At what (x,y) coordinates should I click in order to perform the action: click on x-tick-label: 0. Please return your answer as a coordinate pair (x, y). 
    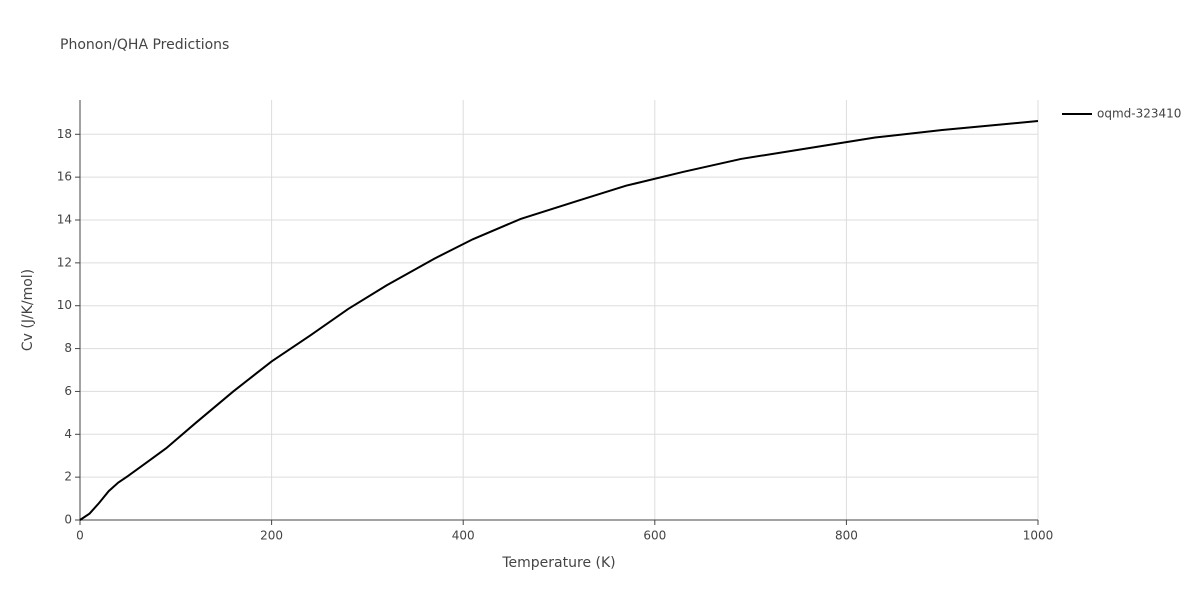
    Looking at the image, I should click on (80, 536).